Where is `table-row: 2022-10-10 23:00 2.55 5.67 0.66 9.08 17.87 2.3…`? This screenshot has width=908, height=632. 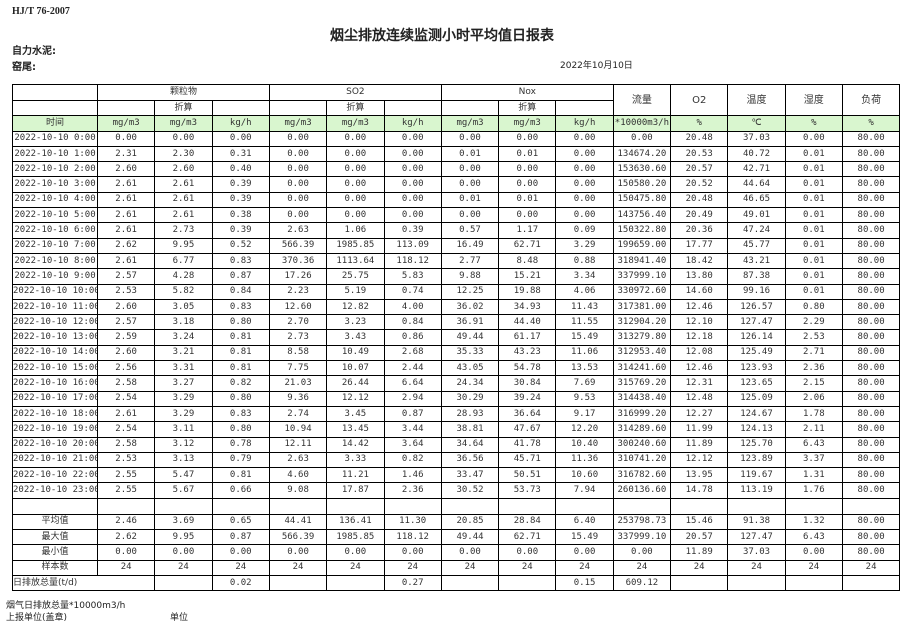
table-row: 2022-10-10 23:00 2.55 5.67 0.66 9.08 17.87 2.3… is located at coordinates (456, 490).